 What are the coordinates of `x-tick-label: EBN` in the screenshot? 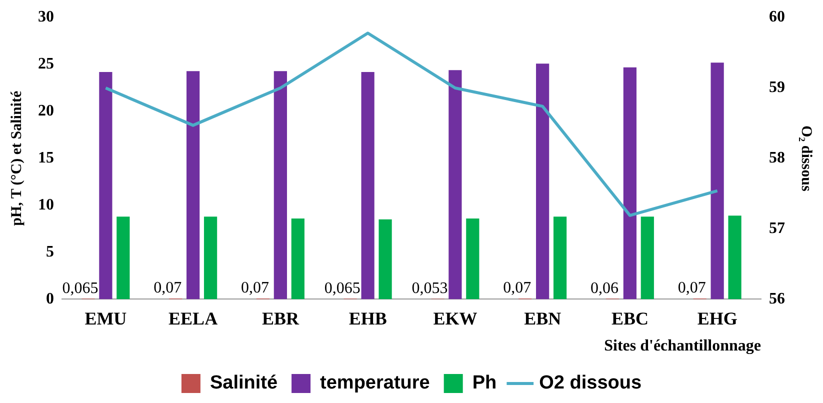 It's located at (543, 318).